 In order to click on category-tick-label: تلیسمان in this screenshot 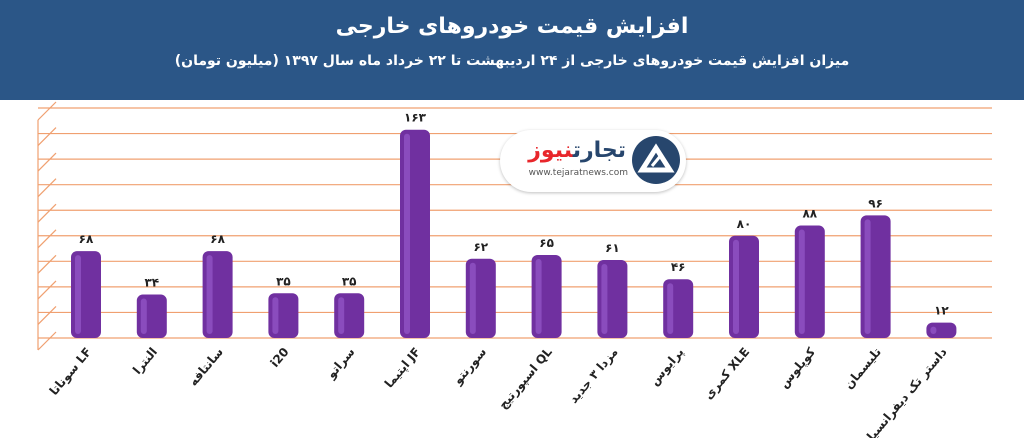, I will do `click(862, 368)`.